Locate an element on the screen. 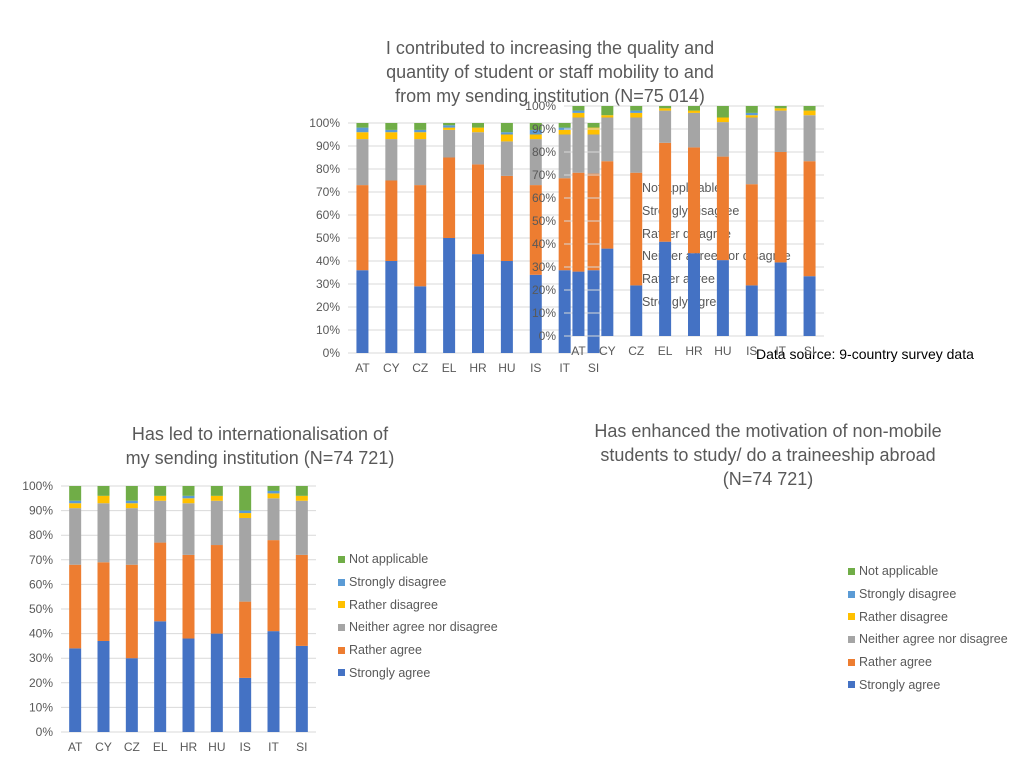 Image resolution: width=1024 pixels, height=768 pixels. x-tick-label: AT is located at coordinates (578, 351).